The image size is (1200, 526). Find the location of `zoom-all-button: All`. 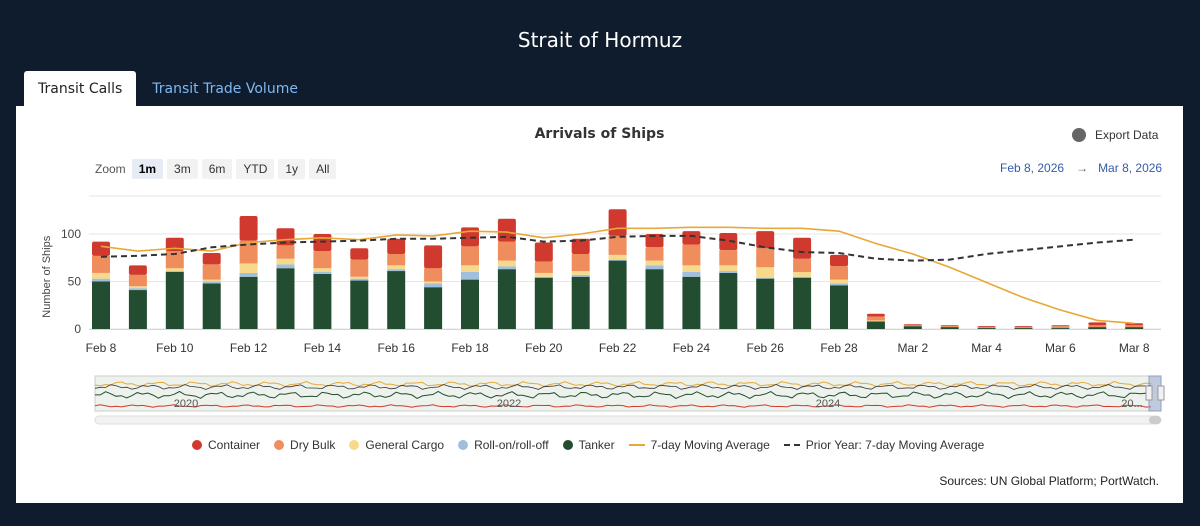

zoom-all-button: All is located at coordinates (323, 169).